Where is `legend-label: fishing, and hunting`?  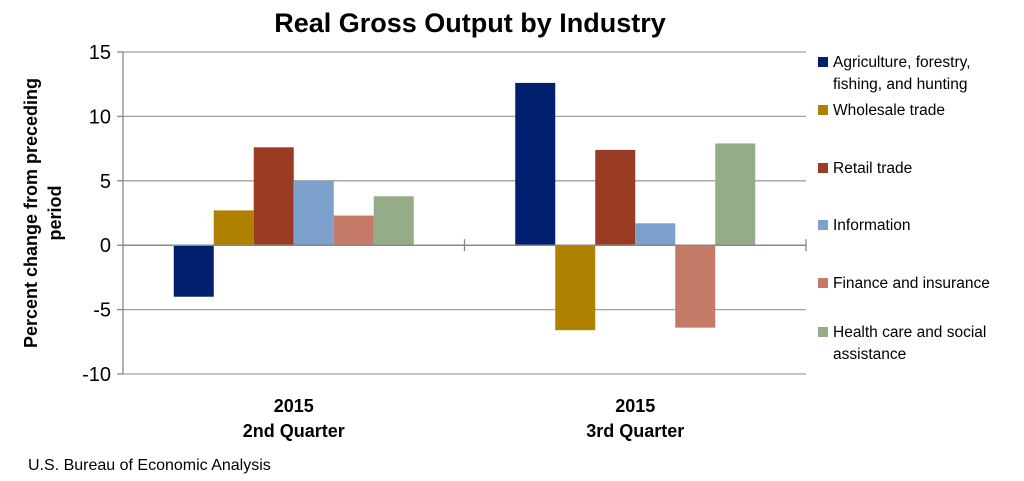
legend-label: fishing, and hunting is located at coordinates (900, 84).